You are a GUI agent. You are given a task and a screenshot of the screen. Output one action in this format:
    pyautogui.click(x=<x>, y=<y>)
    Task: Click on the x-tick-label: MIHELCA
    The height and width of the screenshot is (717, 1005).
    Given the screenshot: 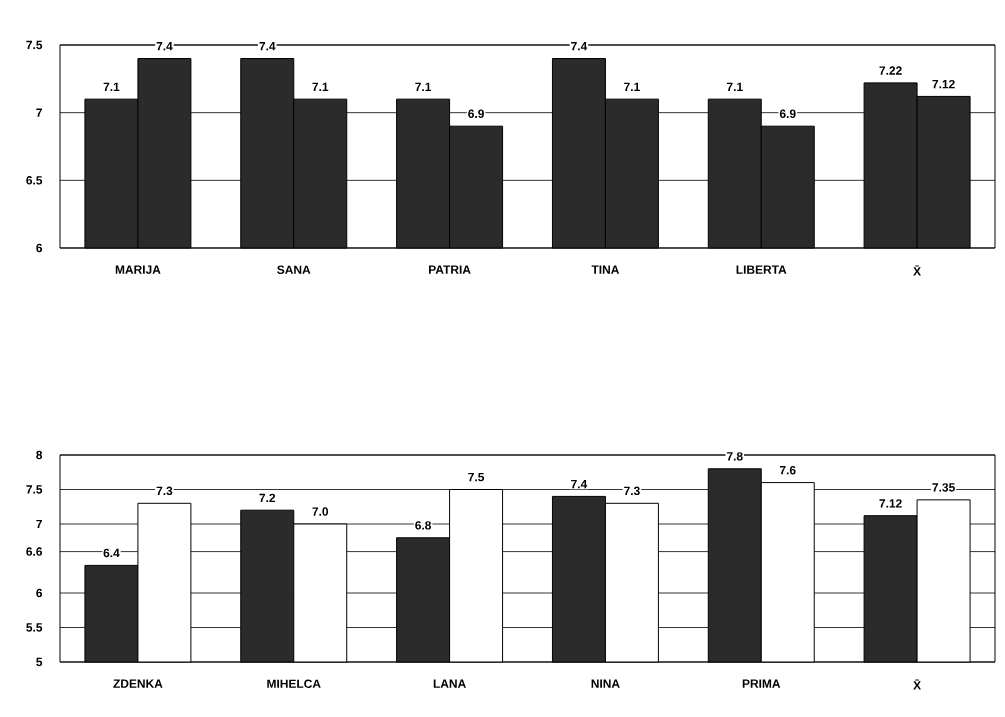 What is the action you would take?
    pyautogui.click(x=294, y=683)
    